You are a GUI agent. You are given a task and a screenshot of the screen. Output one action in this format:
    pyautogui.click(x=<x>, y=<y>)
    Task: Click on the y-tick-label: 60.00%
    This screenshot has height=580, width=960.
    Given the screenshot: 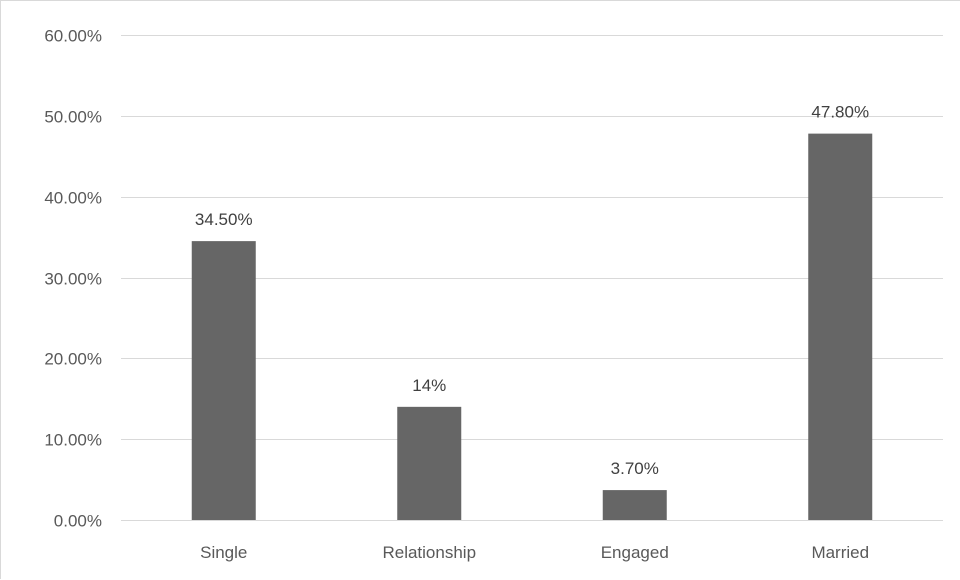 What is the action you would take?
    pyautogui.click(x=73, y=36)
    